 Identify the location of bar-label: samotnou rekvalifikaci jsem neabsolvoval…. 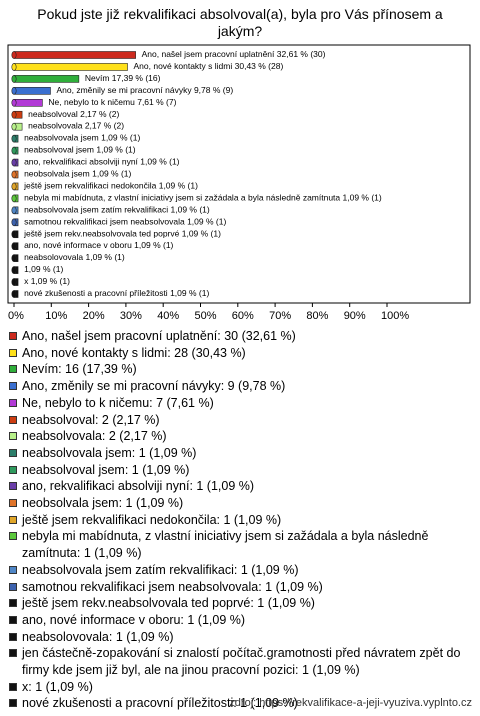
(125, 222).